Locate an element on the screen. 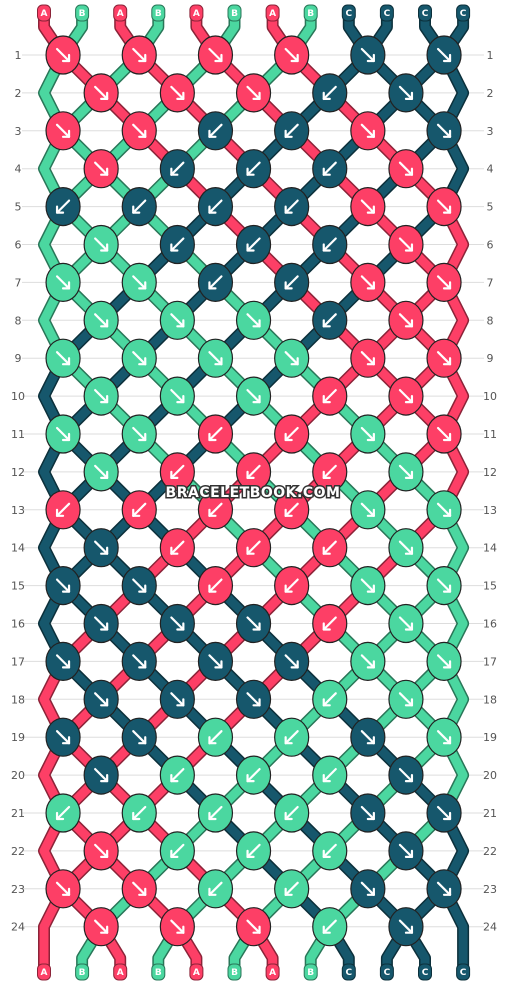 This screenshot has height=984, width=506. row-label: 17 is located at coordinates (490, 661).